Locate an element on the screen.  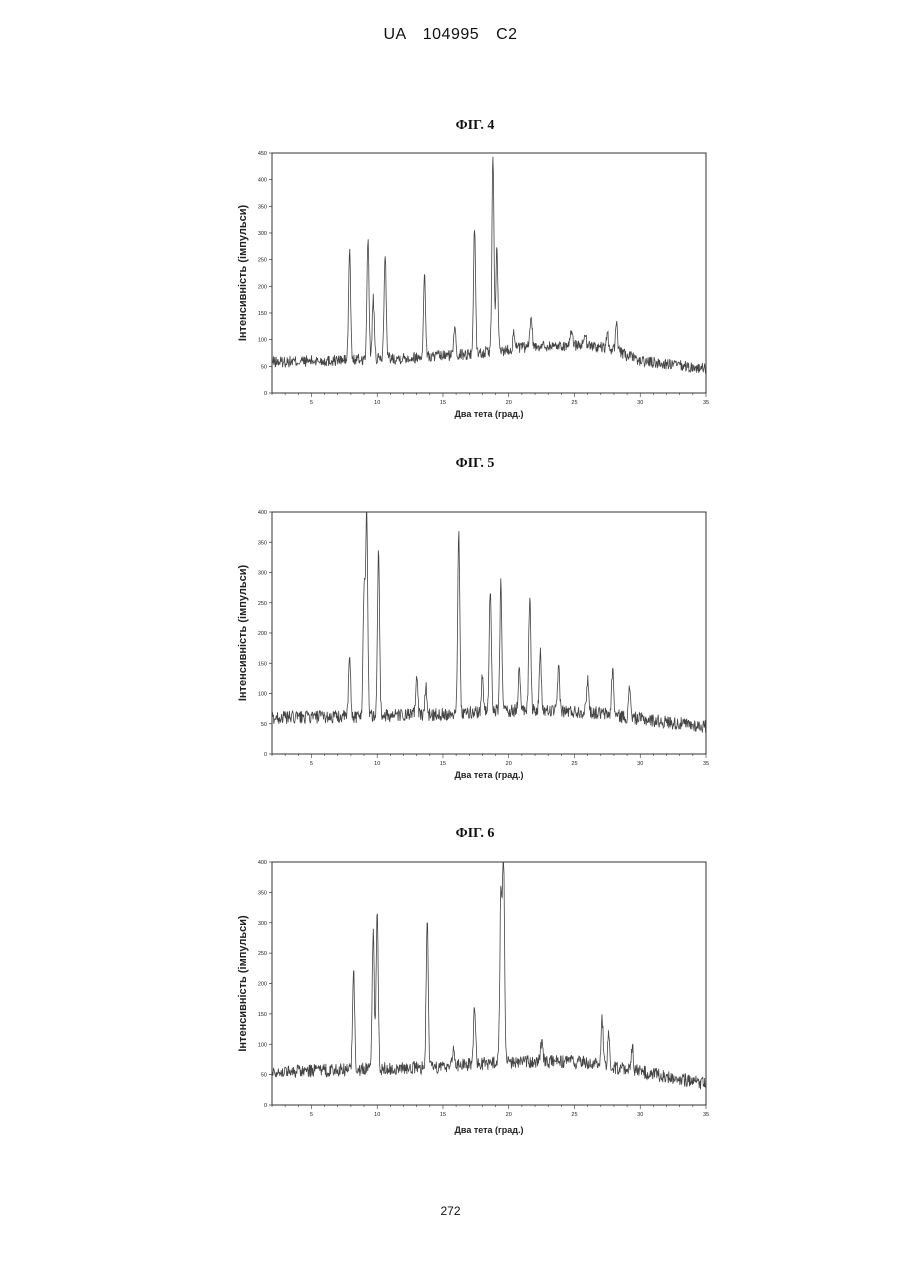
document-header: UA 104995 C2 is located at coordinates (450, 35).